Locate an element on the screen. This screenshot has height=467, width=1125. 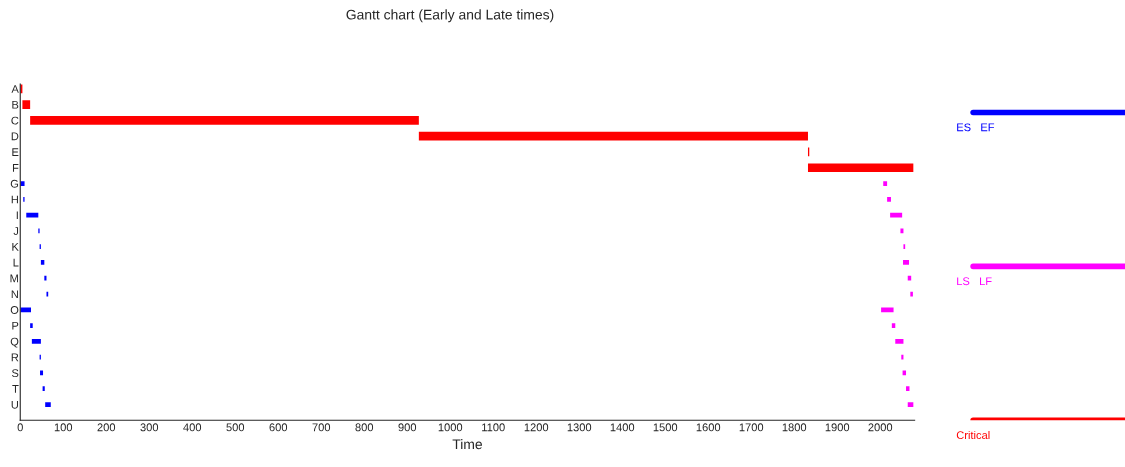
x-tick-label: 100 is located at coordinates (63, 427).